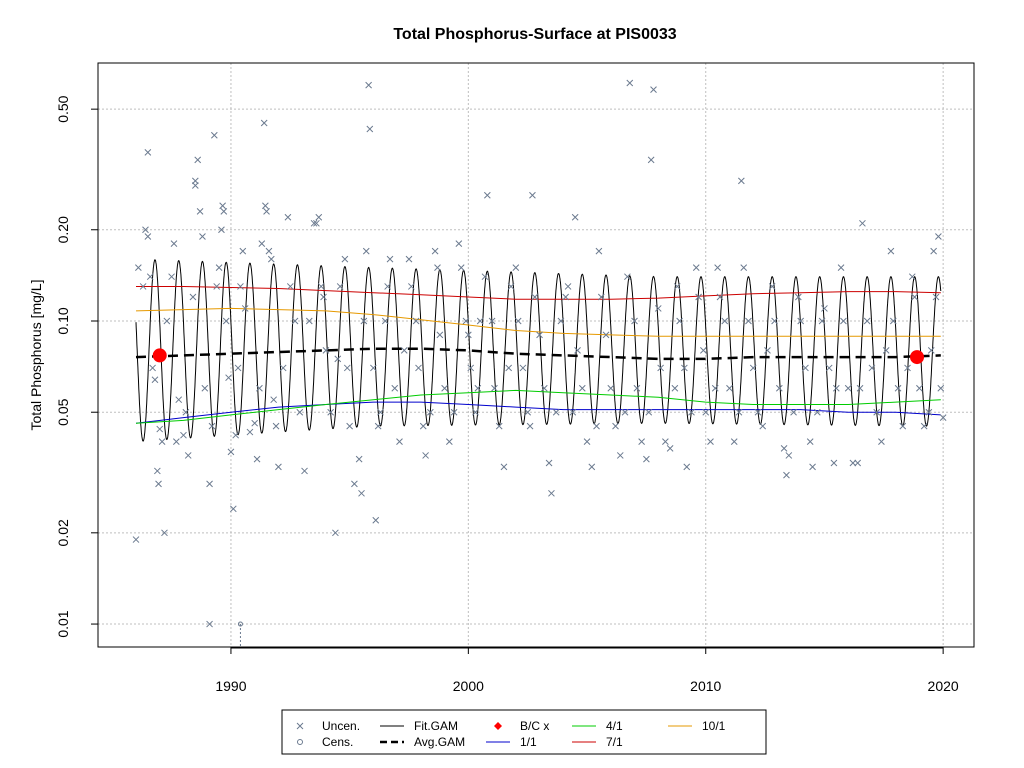 The width and height of the screenshot is (1024, 768). What do you see at coordinates (534, 726) in the screenshot?
I see `legend-label: B/C x` at bounding box center [534, 726].